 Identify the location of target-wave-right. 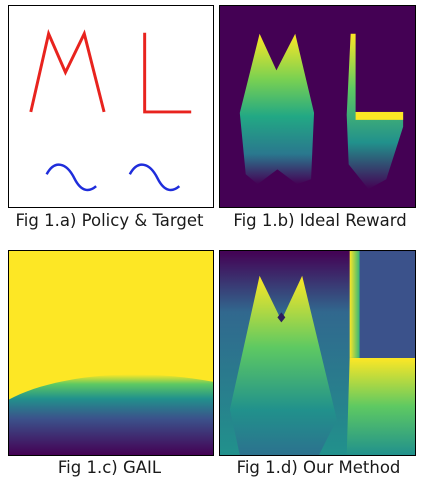
(154, 177).